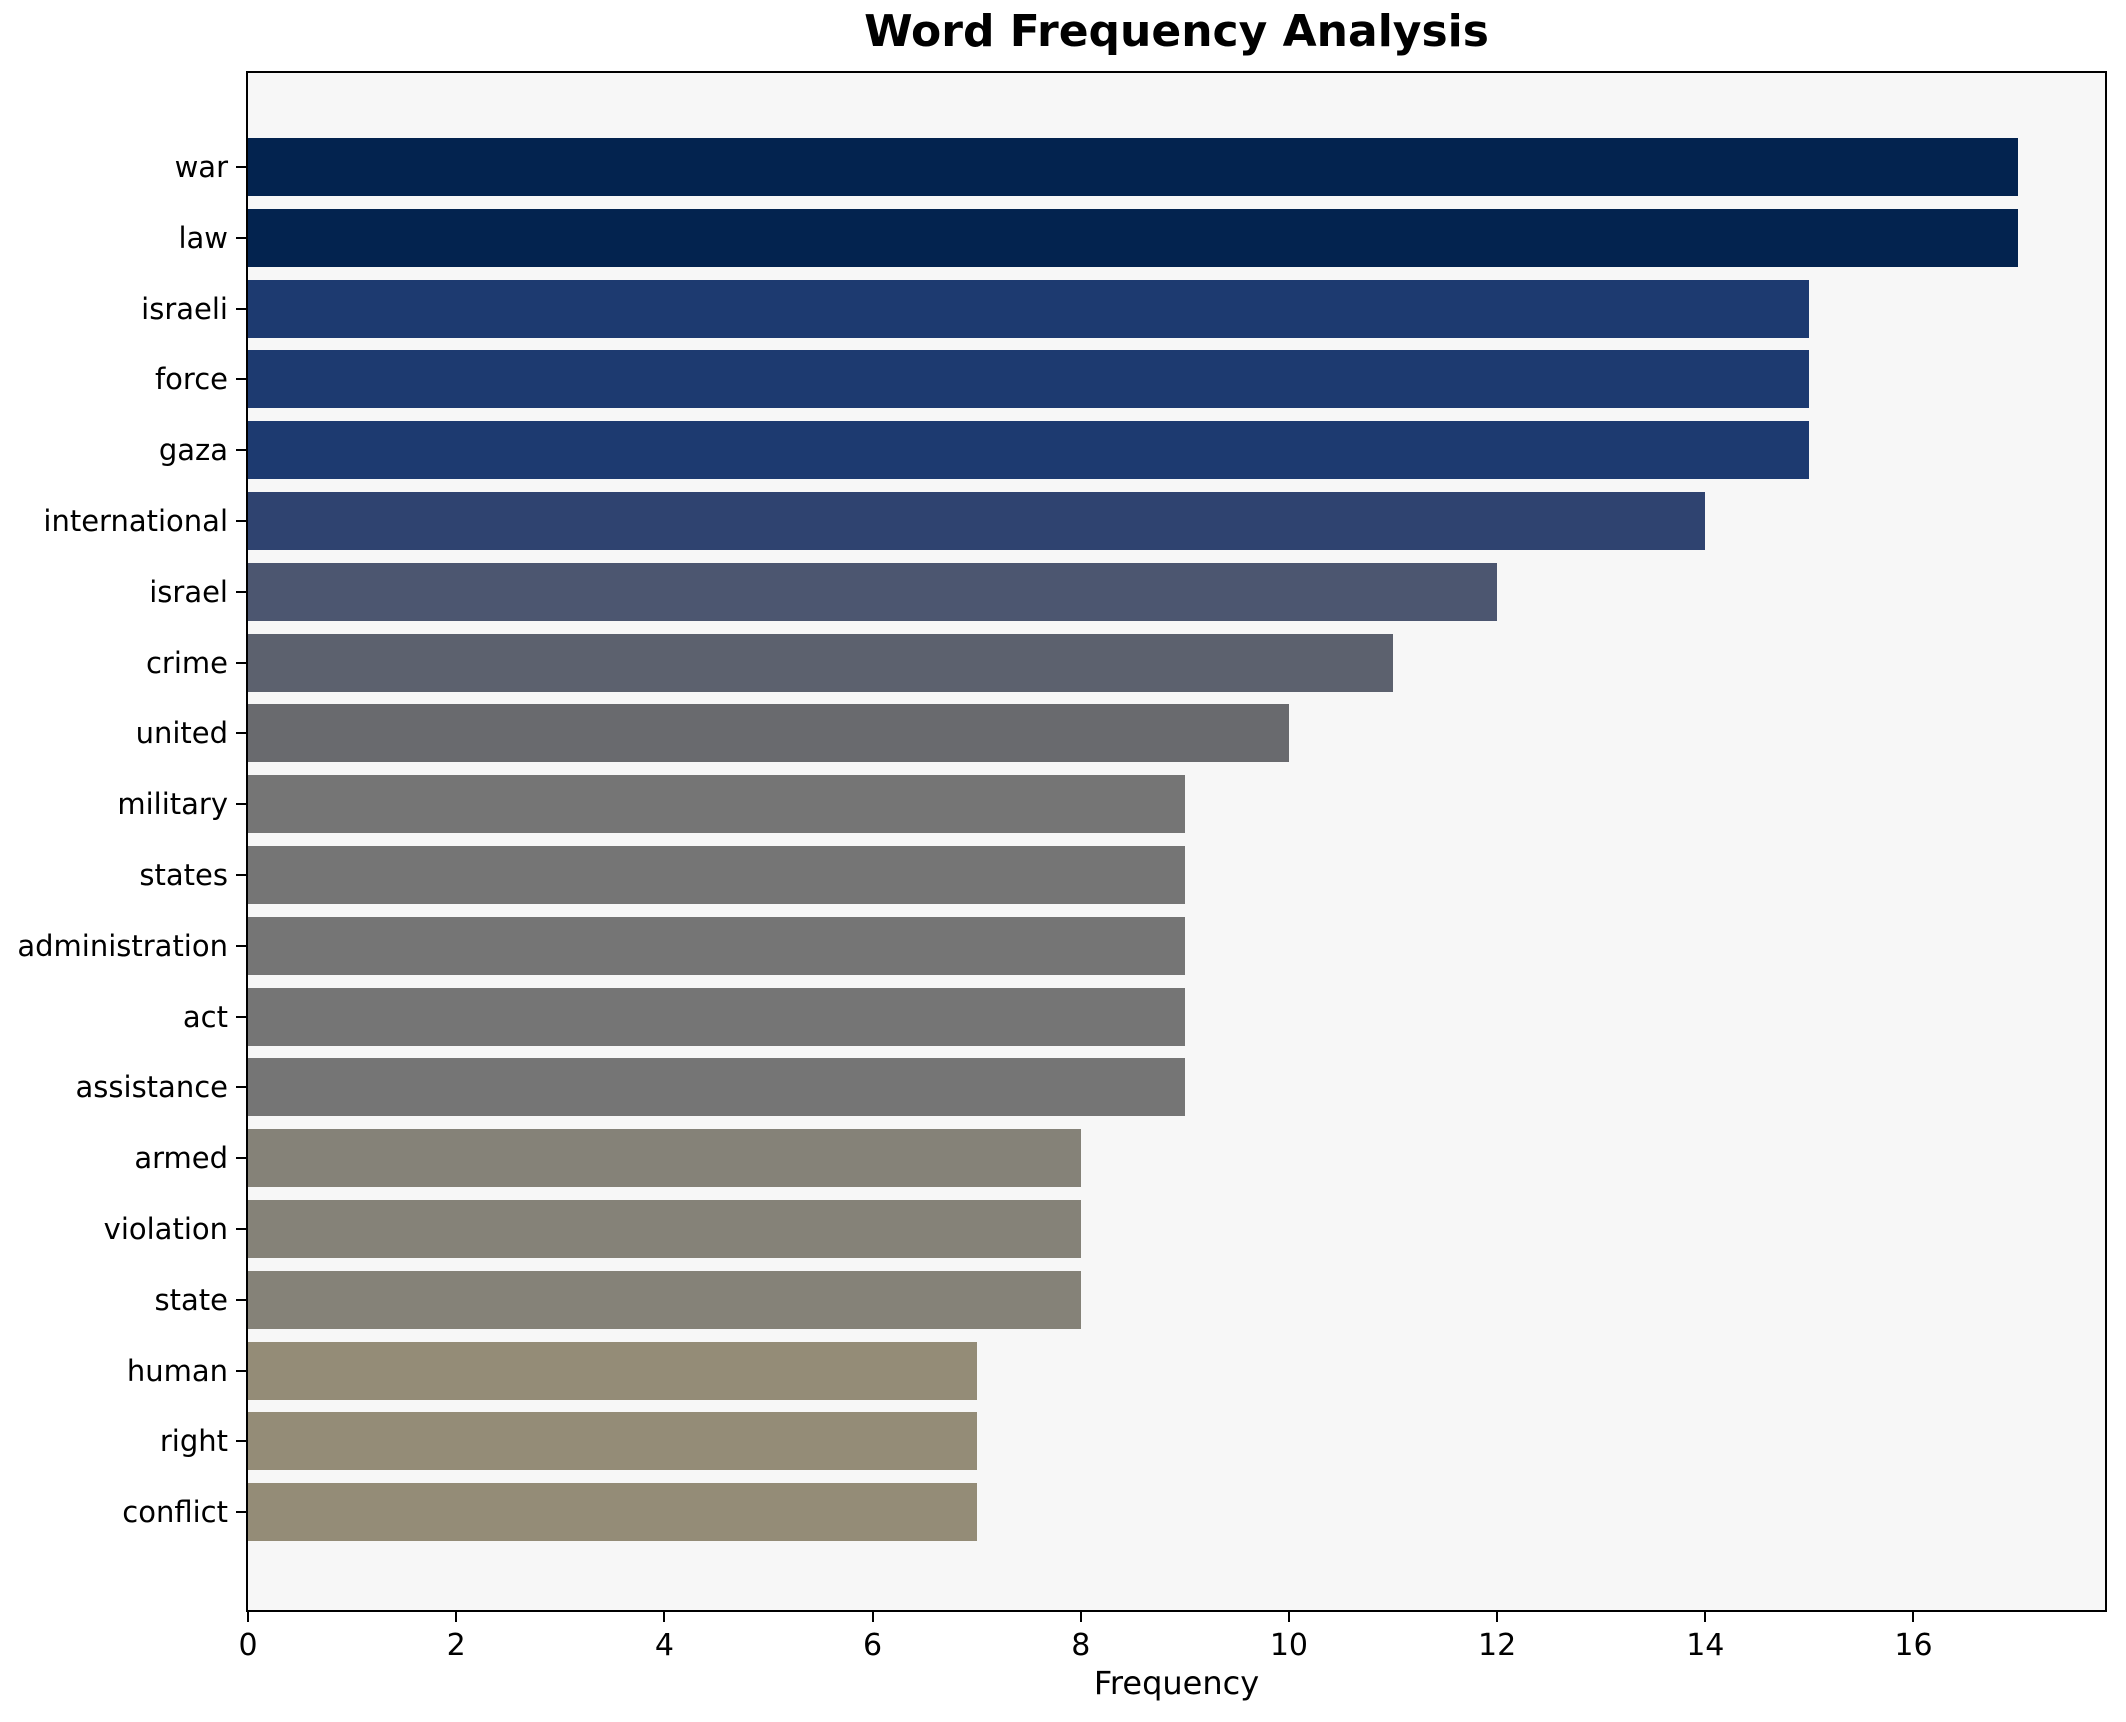  I want to click on bar-violation, so click(664, 1229).